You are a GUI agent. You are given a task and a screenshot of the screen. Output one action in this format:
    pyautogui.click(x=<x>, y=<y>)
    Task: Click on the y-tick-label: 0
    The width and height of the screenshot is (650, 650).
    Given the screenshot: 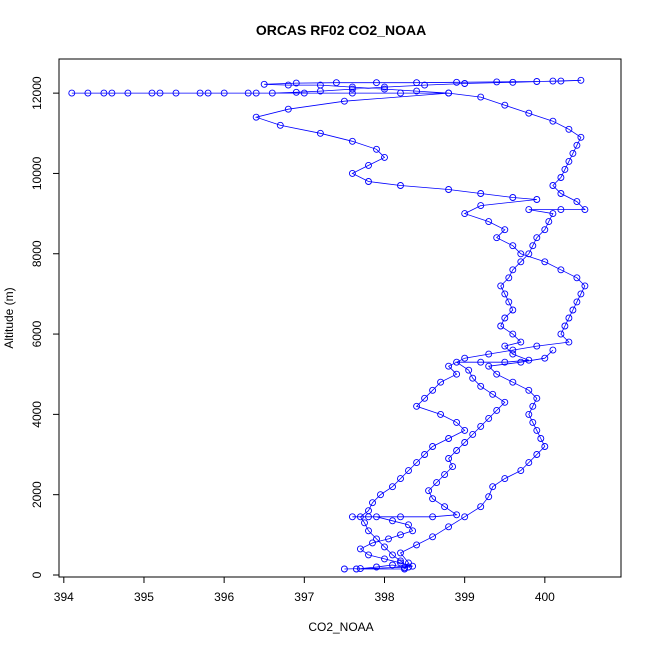 What is the action you would take?
    pyautogui.click(x=37, y=574)
    